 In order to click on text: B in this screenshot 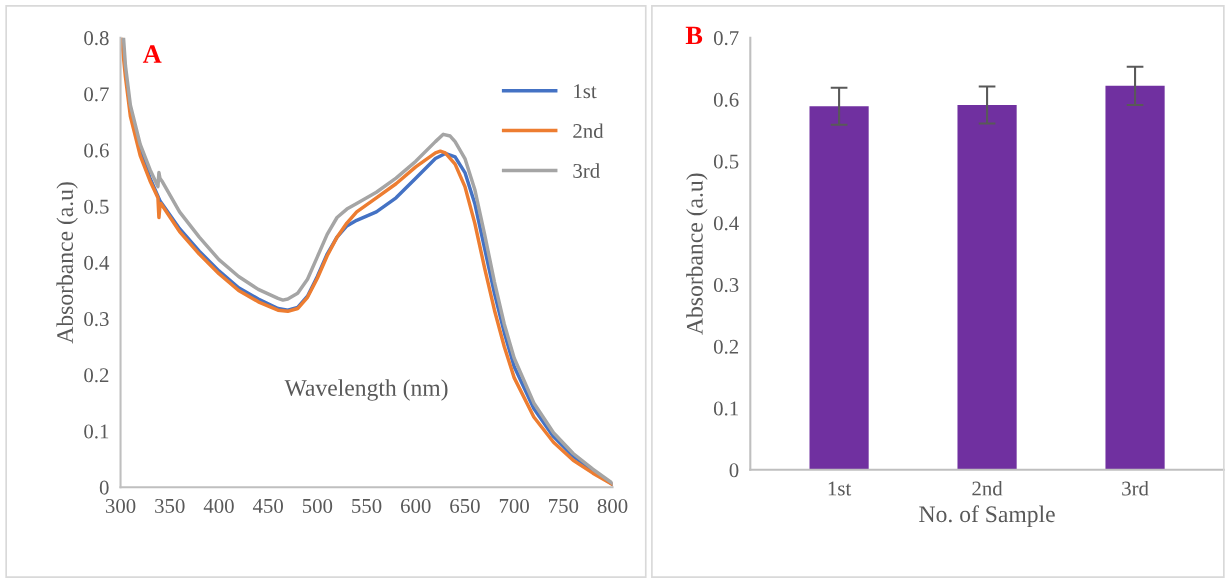, I will do `click(694, 35)`.